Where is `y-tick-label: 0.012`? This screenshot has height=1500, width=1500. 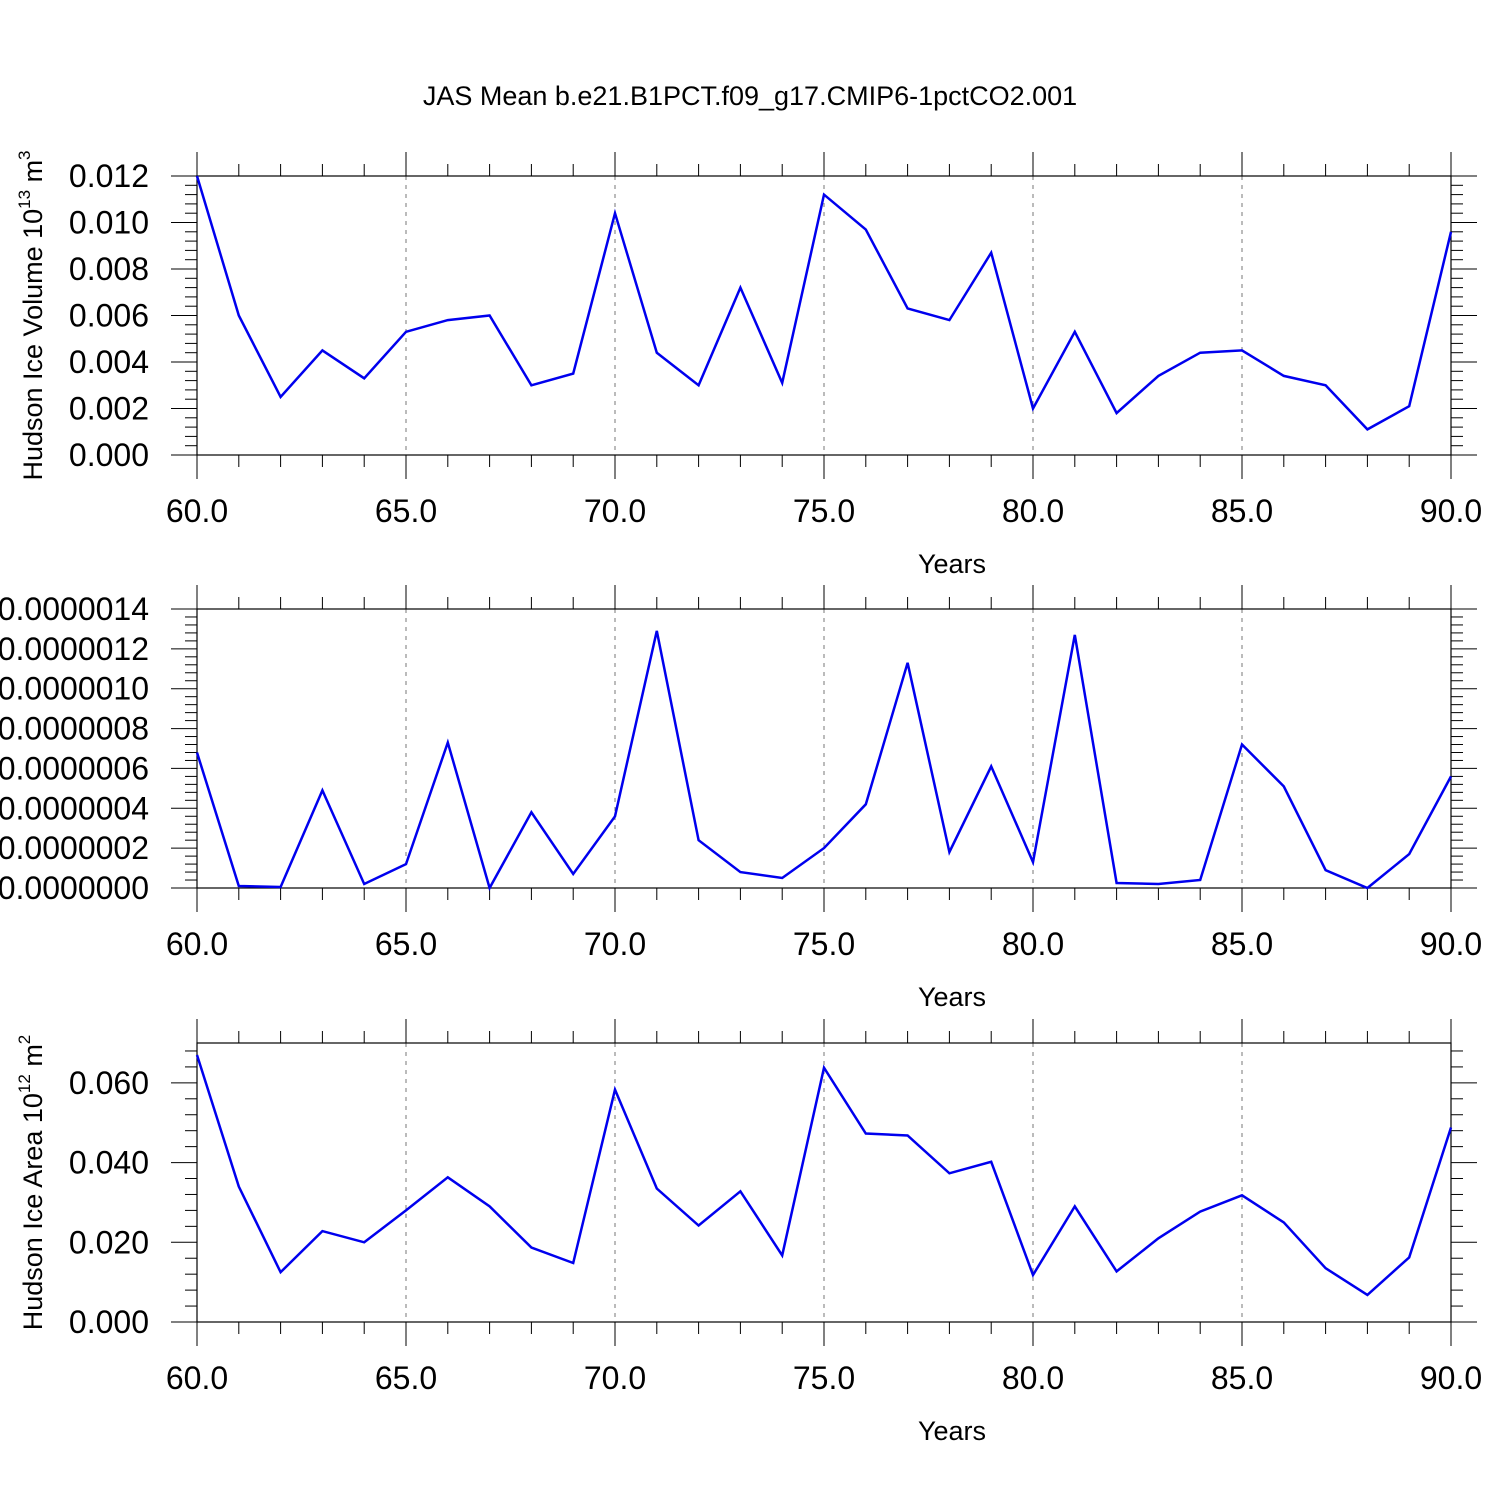
y-tick-label: 0.012 is located at coordinates (109, 176).